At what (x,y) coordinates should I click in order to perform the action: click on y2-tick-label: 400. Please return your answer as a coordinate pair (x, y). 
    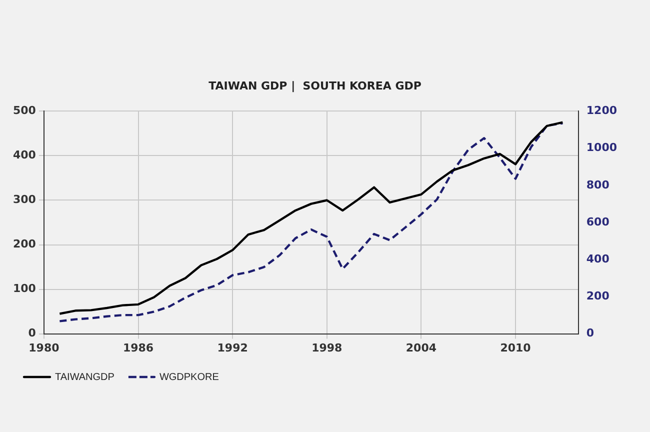
    Looking at the image, I should click on (598, 259).